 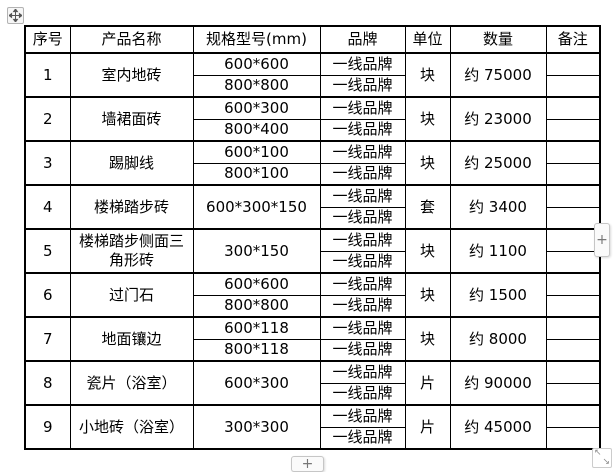 What do you see at coordinates (256, 174) in the screenshot?
I see `cell-spec: 800*100` at bounding box center [256, 174].